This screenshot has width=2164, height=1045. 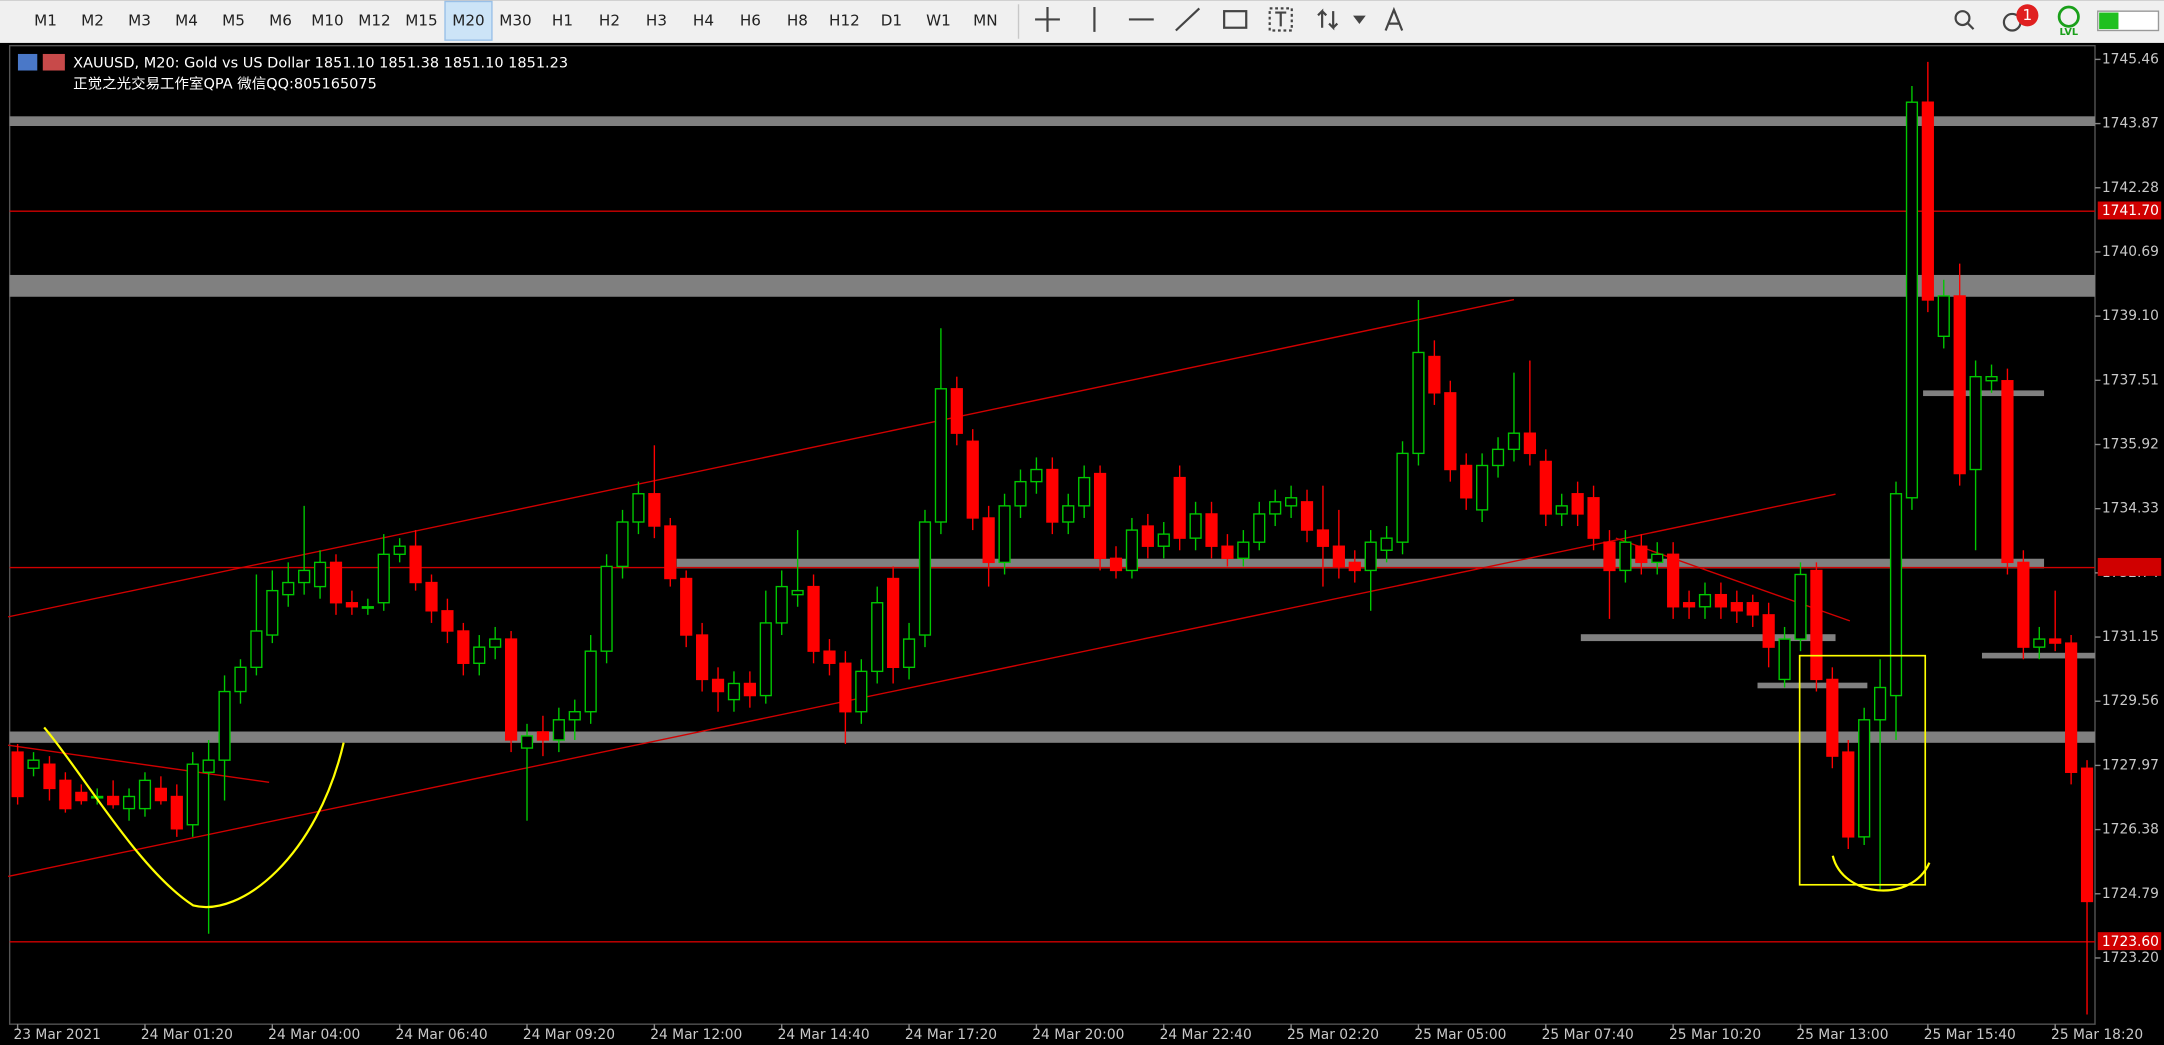 I want to click on x-tick-label: 24 Mar 09:20, so click(x=569, y=1035).